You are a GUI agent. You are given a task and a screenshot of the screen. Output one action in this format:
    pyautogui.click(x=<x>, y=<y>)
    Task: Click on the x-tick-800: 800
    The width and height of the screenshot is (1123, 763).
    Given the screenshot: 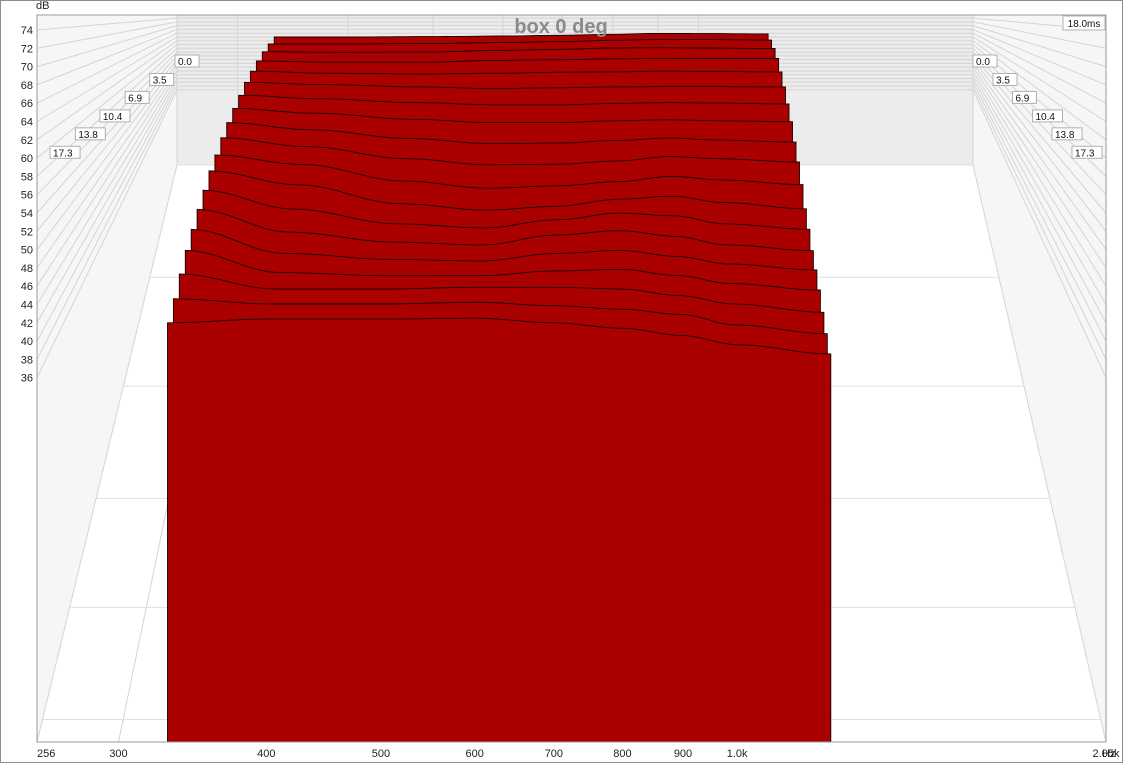 What is the action you would take?
    pyautogui.click(x=622, y=754)
    